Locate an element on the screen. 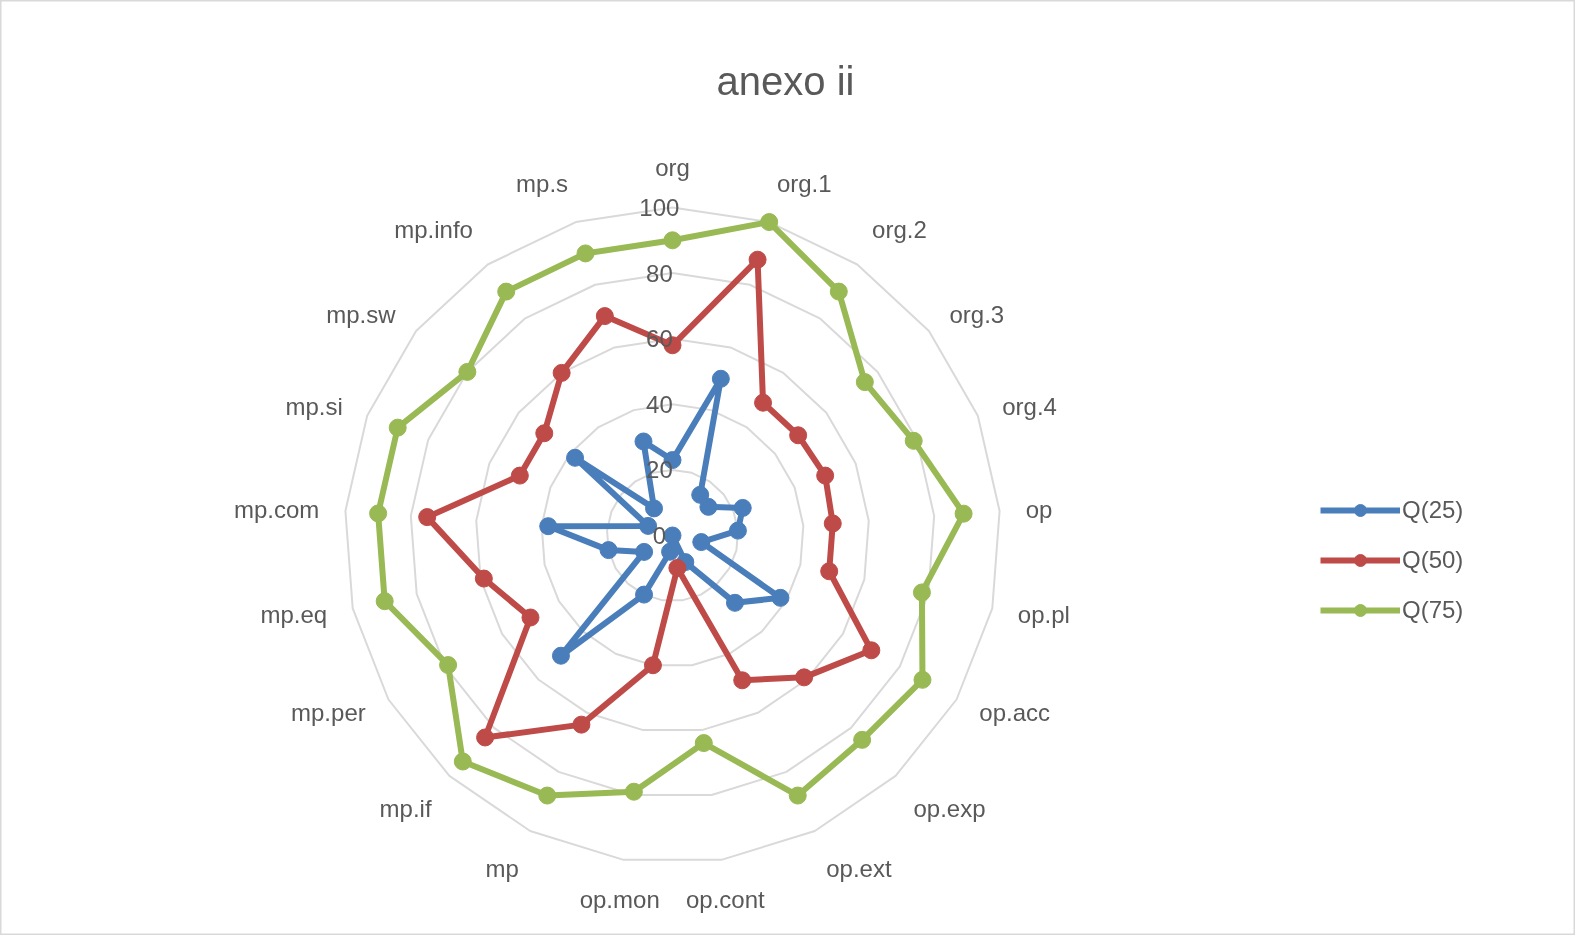  y-tick-label: 100 is located at coordinates (659, 207).